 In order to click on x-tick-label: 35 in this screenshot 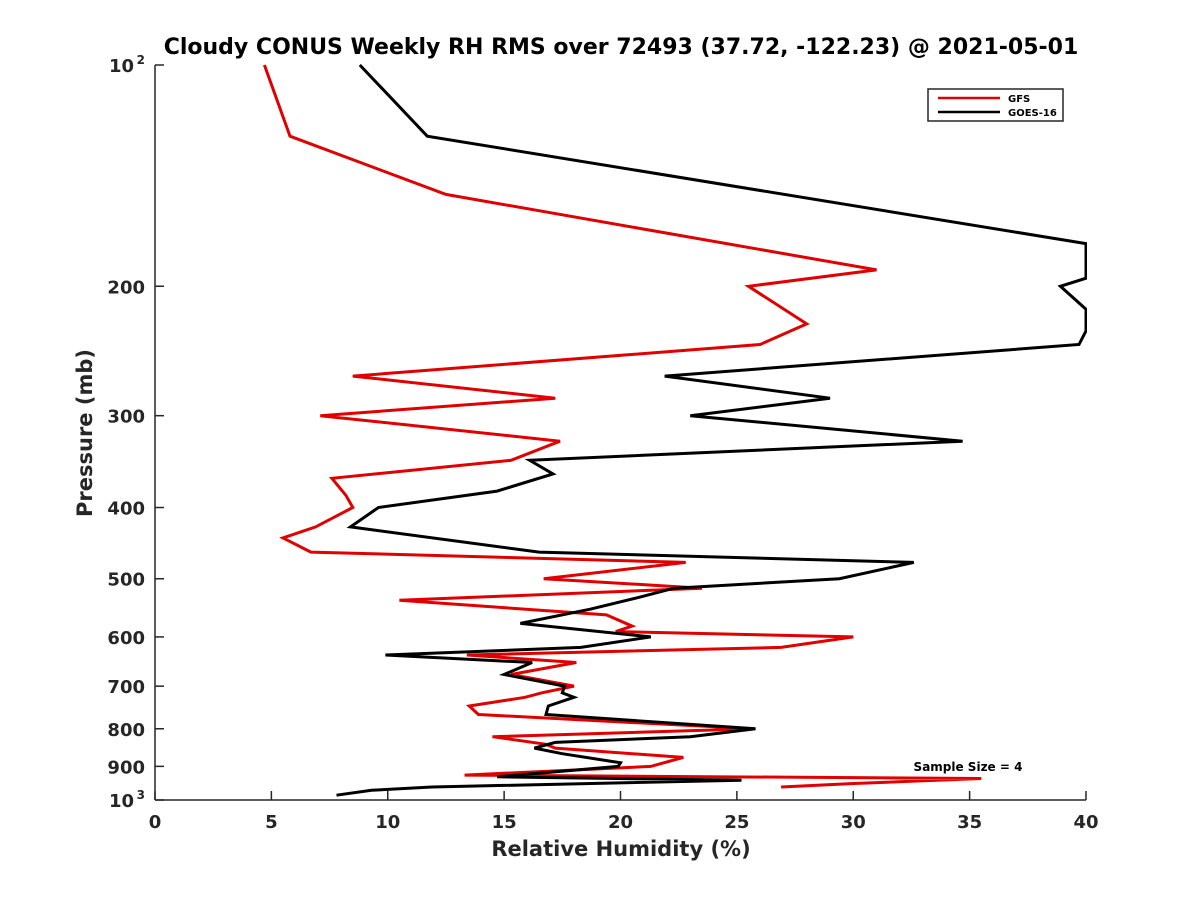, I will do `click(969, 822)`.